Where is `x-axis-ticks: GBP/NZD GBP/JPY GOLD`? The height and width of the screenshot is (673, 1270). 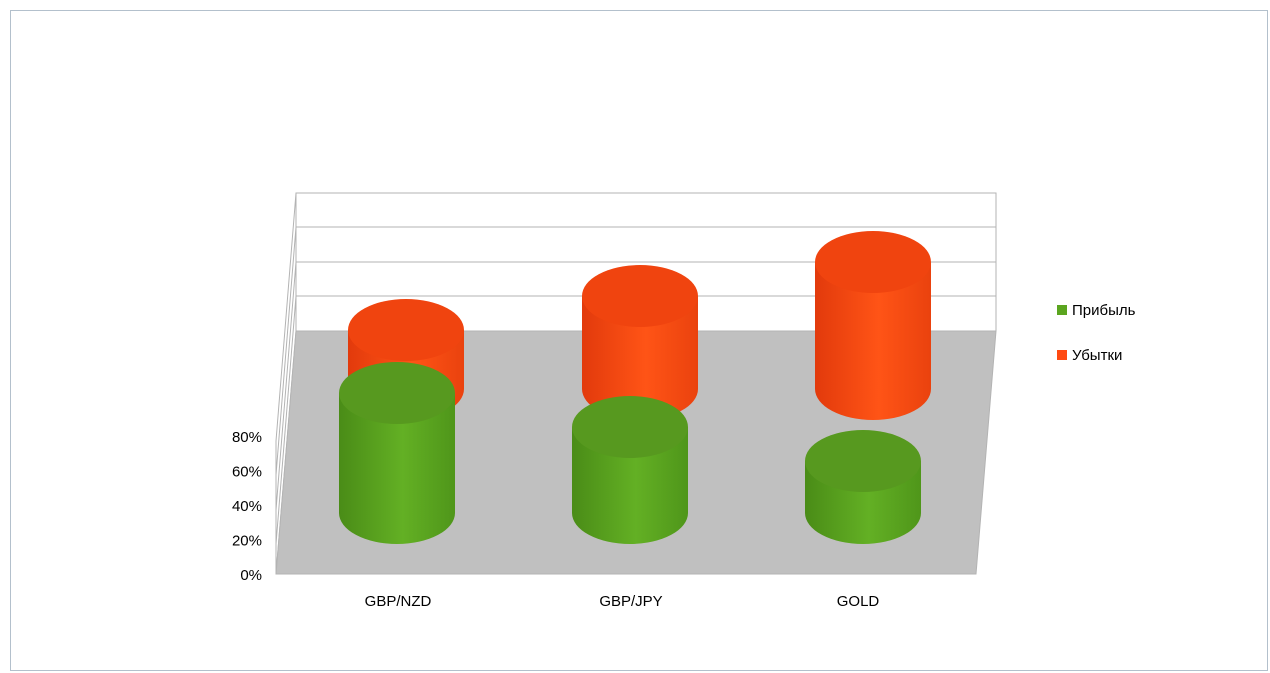 x-axis-ticks: GBP/NZD GBP/JPY GOLD is located at coordinates (622, 601).